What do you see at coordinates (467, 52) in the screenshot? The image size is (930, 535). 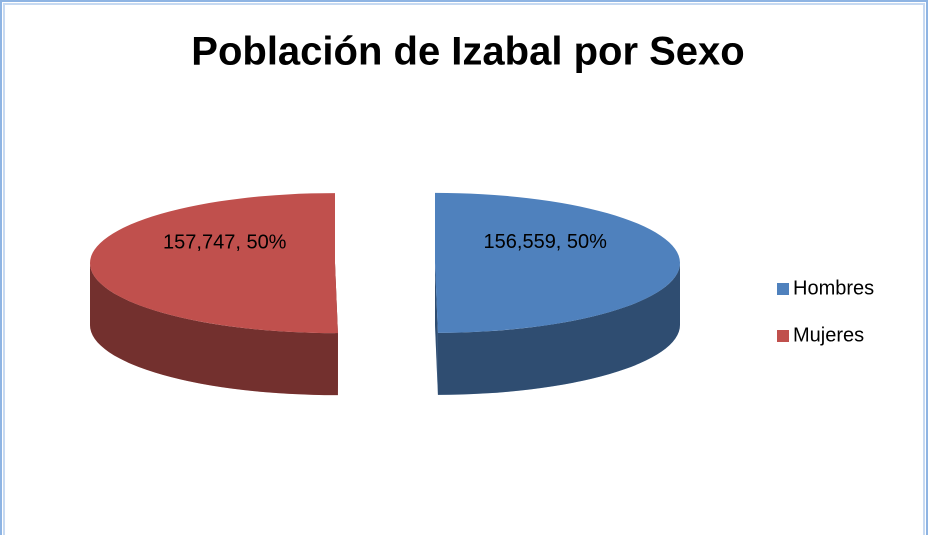 I see `chart-title: Población de Izabal por Sexo` at bounding box center [467, 52].